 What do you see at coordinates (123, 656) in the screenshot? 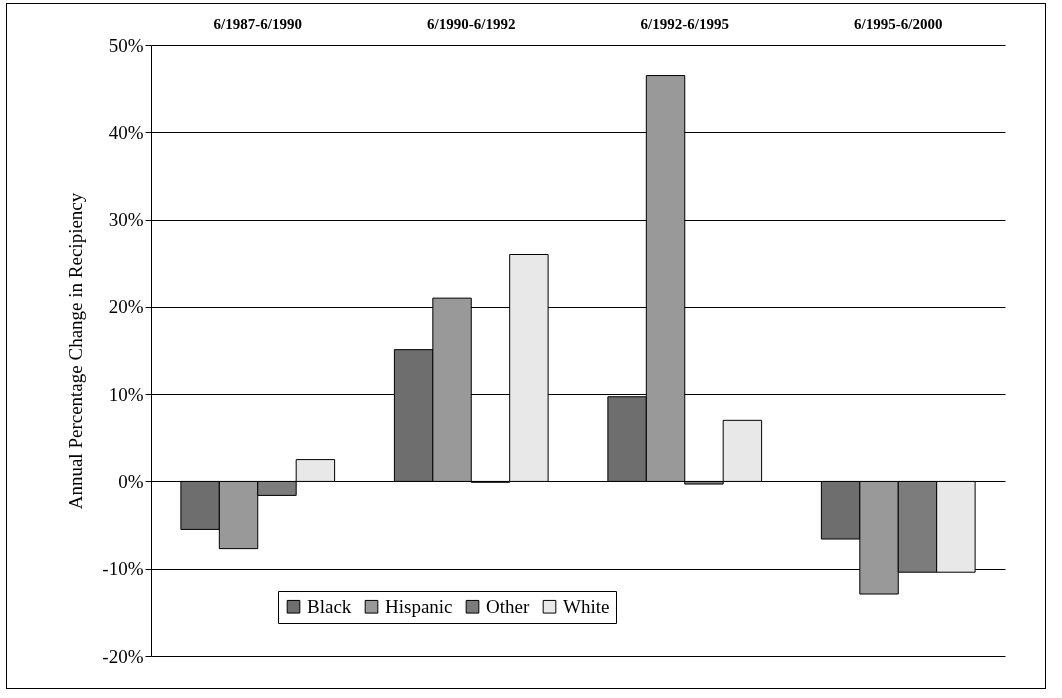
I see `y-tick-label: -20%` at bounding box center [123, 656].